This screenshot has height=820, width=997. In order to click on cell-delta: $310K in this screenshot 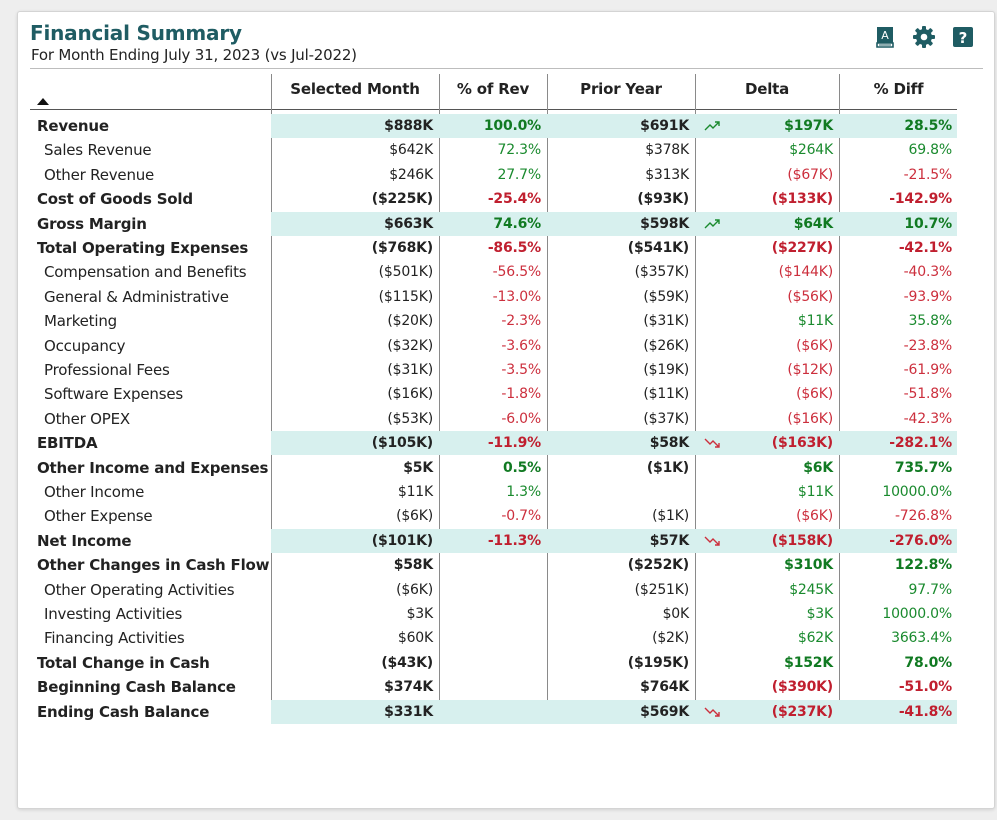, I will do `click(808, 565)`.